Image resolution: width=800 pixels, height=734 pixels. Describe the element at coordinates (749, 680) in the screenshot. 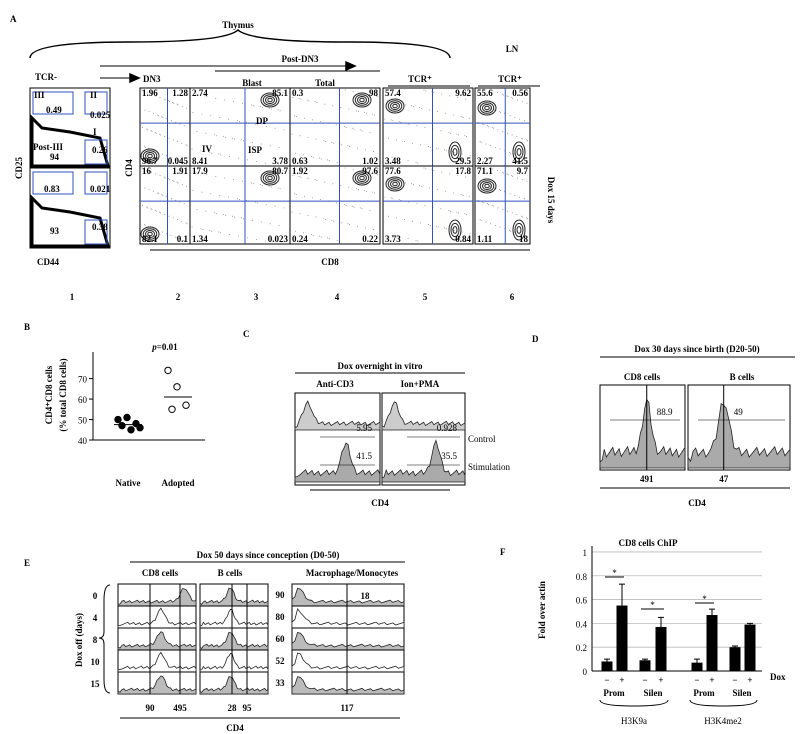

I see `dox-sign: +` at that location.